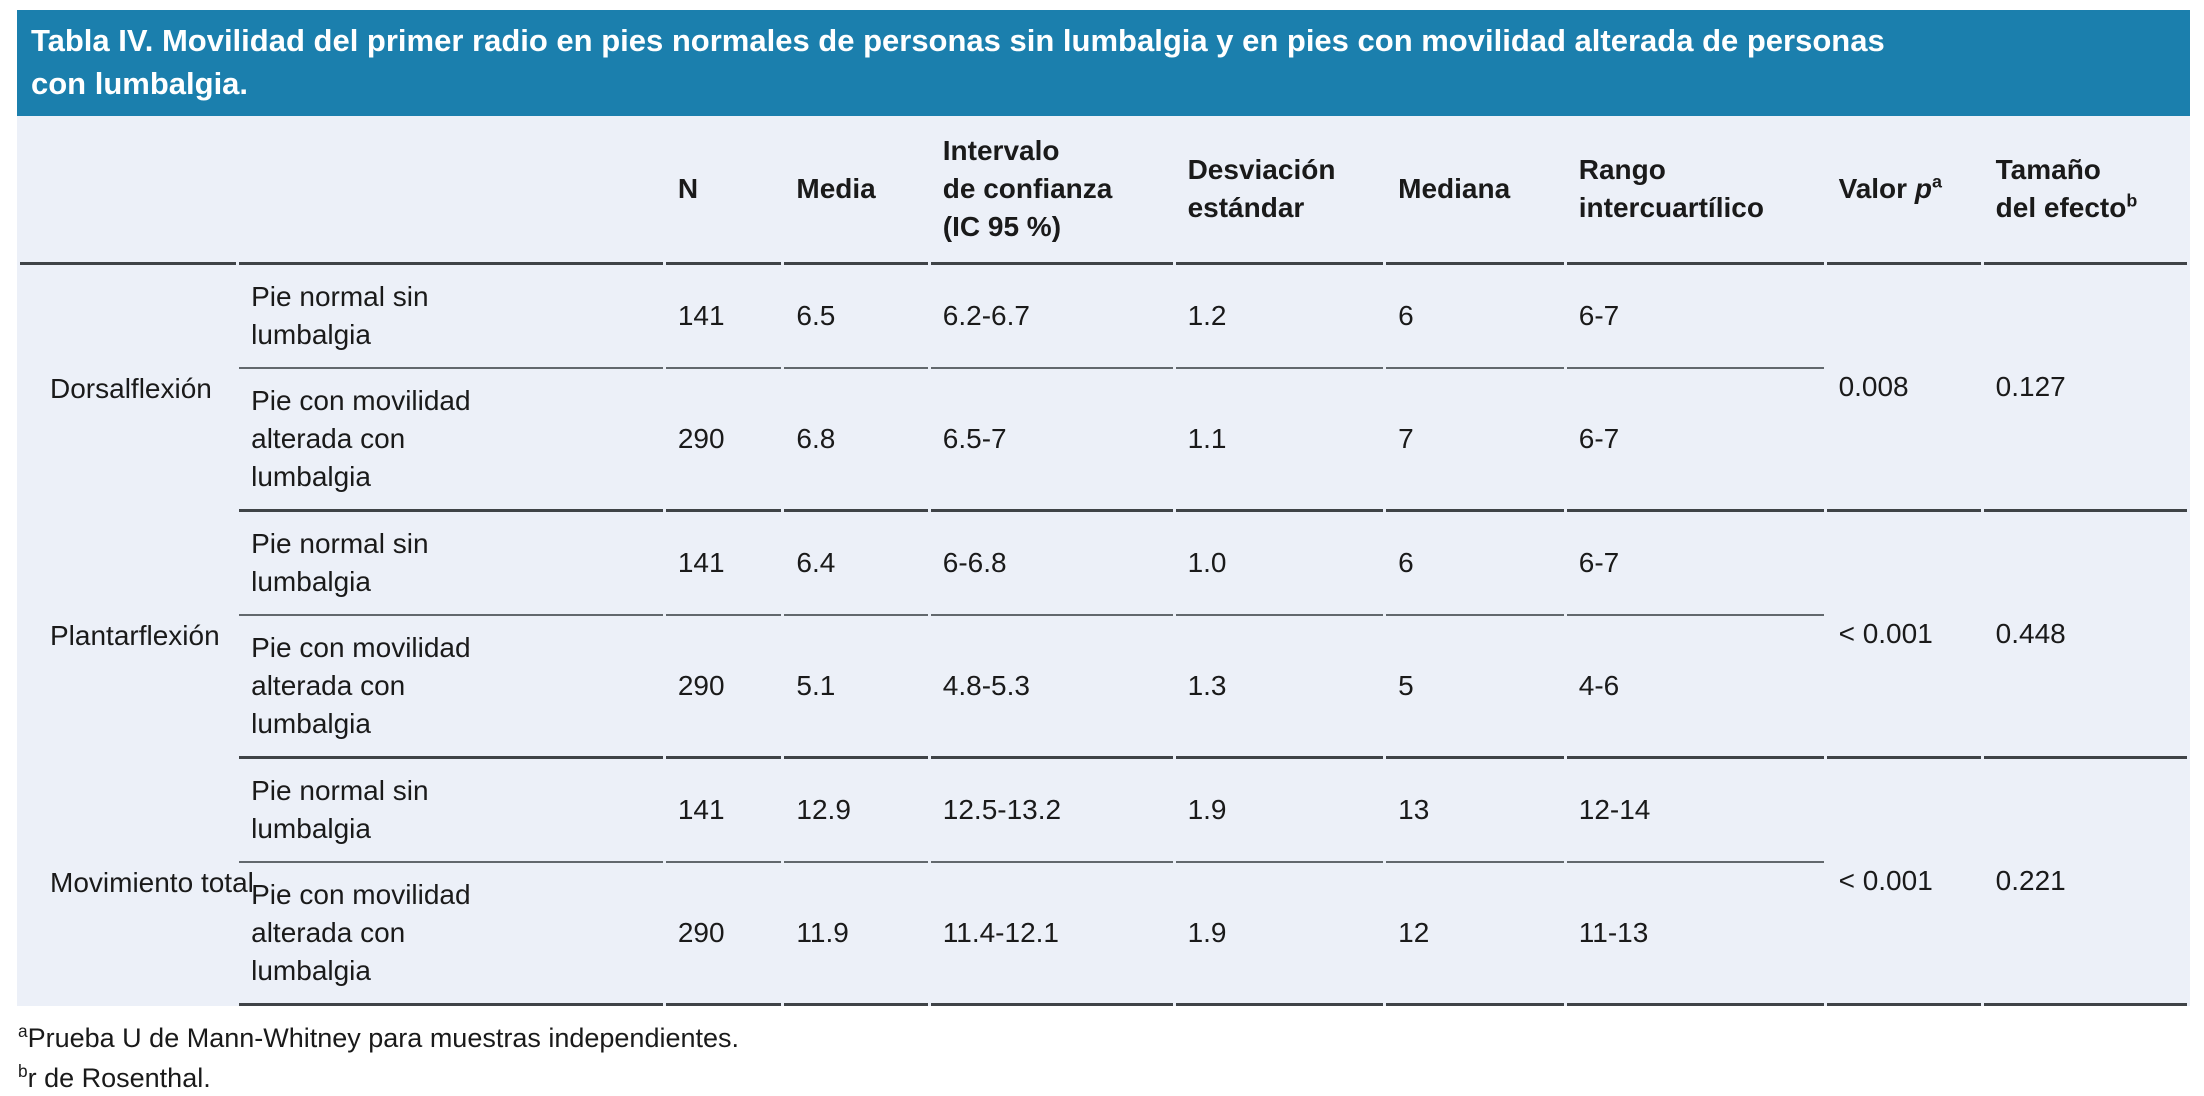 The width and height of the screenshot is (2204, 1096). Describe the element at coordinates (119, 1078) in the screenshot. I see `footnote-b-text: r de Rosenthal.` at that location.